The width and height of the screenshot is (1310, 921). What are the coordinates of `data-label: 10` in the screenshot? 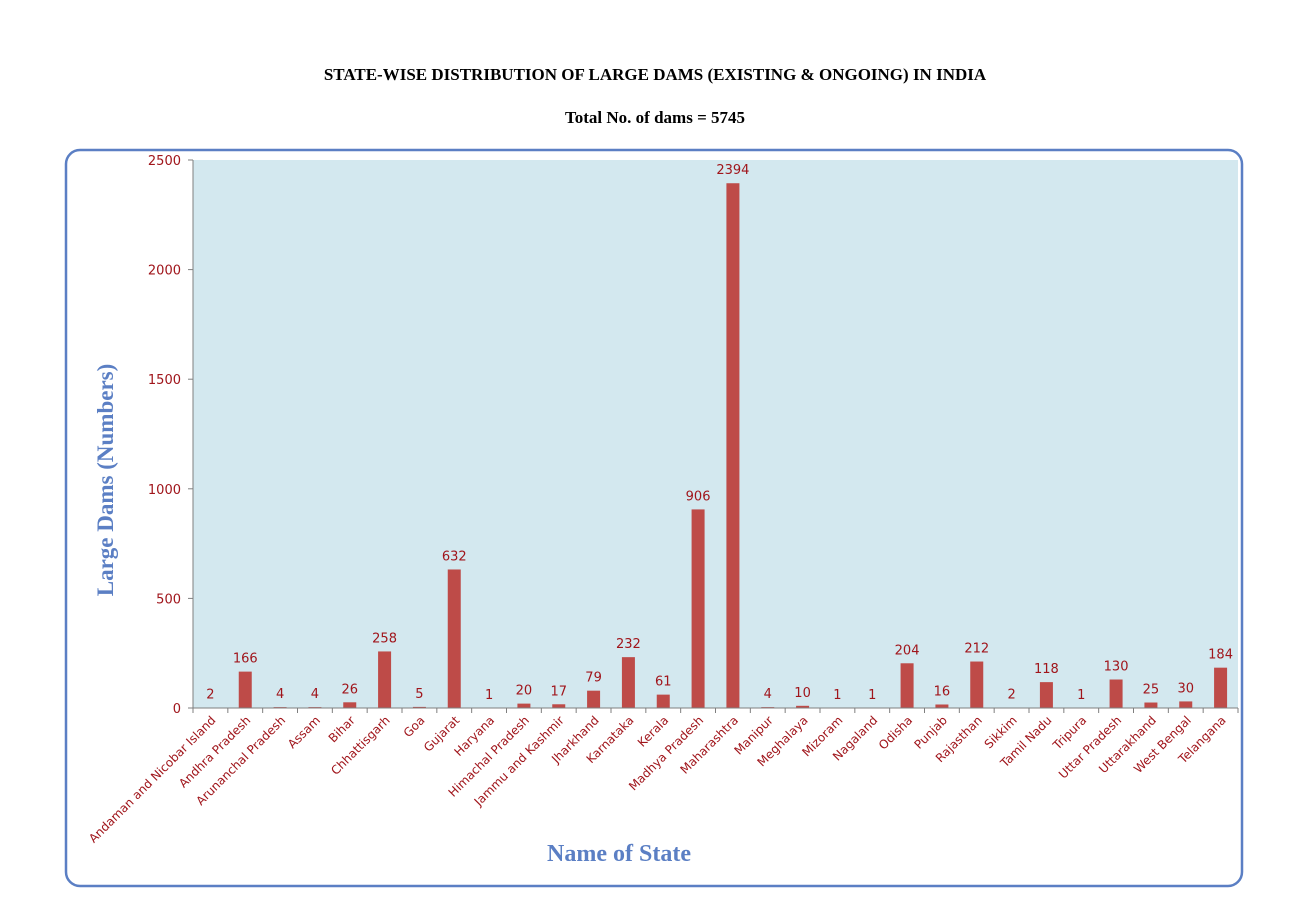 It's located at (802, 693).